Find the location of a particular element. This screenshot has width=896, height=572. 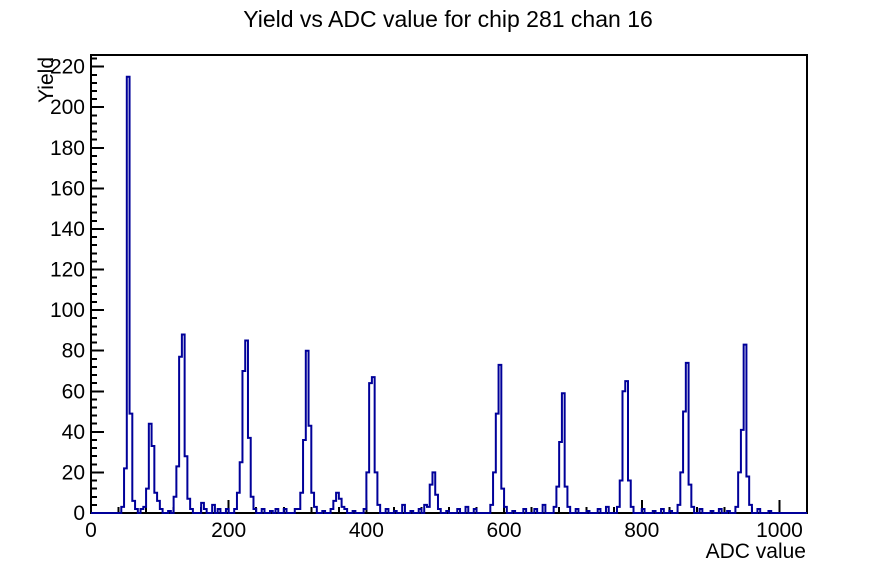

y-axis-tick-label: 180 is located at coordinates (67, 148).